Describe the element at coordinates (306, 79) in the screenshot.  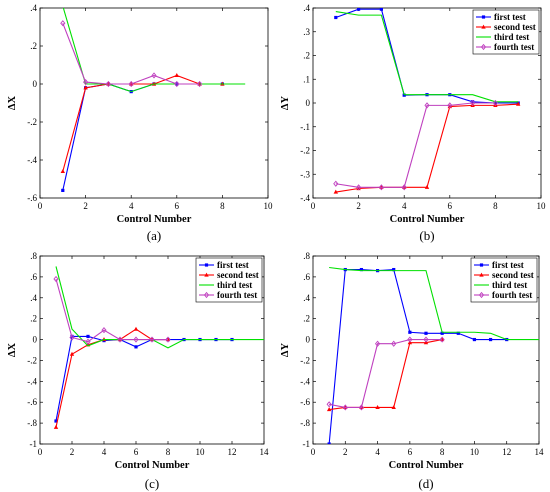
I see `y-tick-label: .1` at that location.